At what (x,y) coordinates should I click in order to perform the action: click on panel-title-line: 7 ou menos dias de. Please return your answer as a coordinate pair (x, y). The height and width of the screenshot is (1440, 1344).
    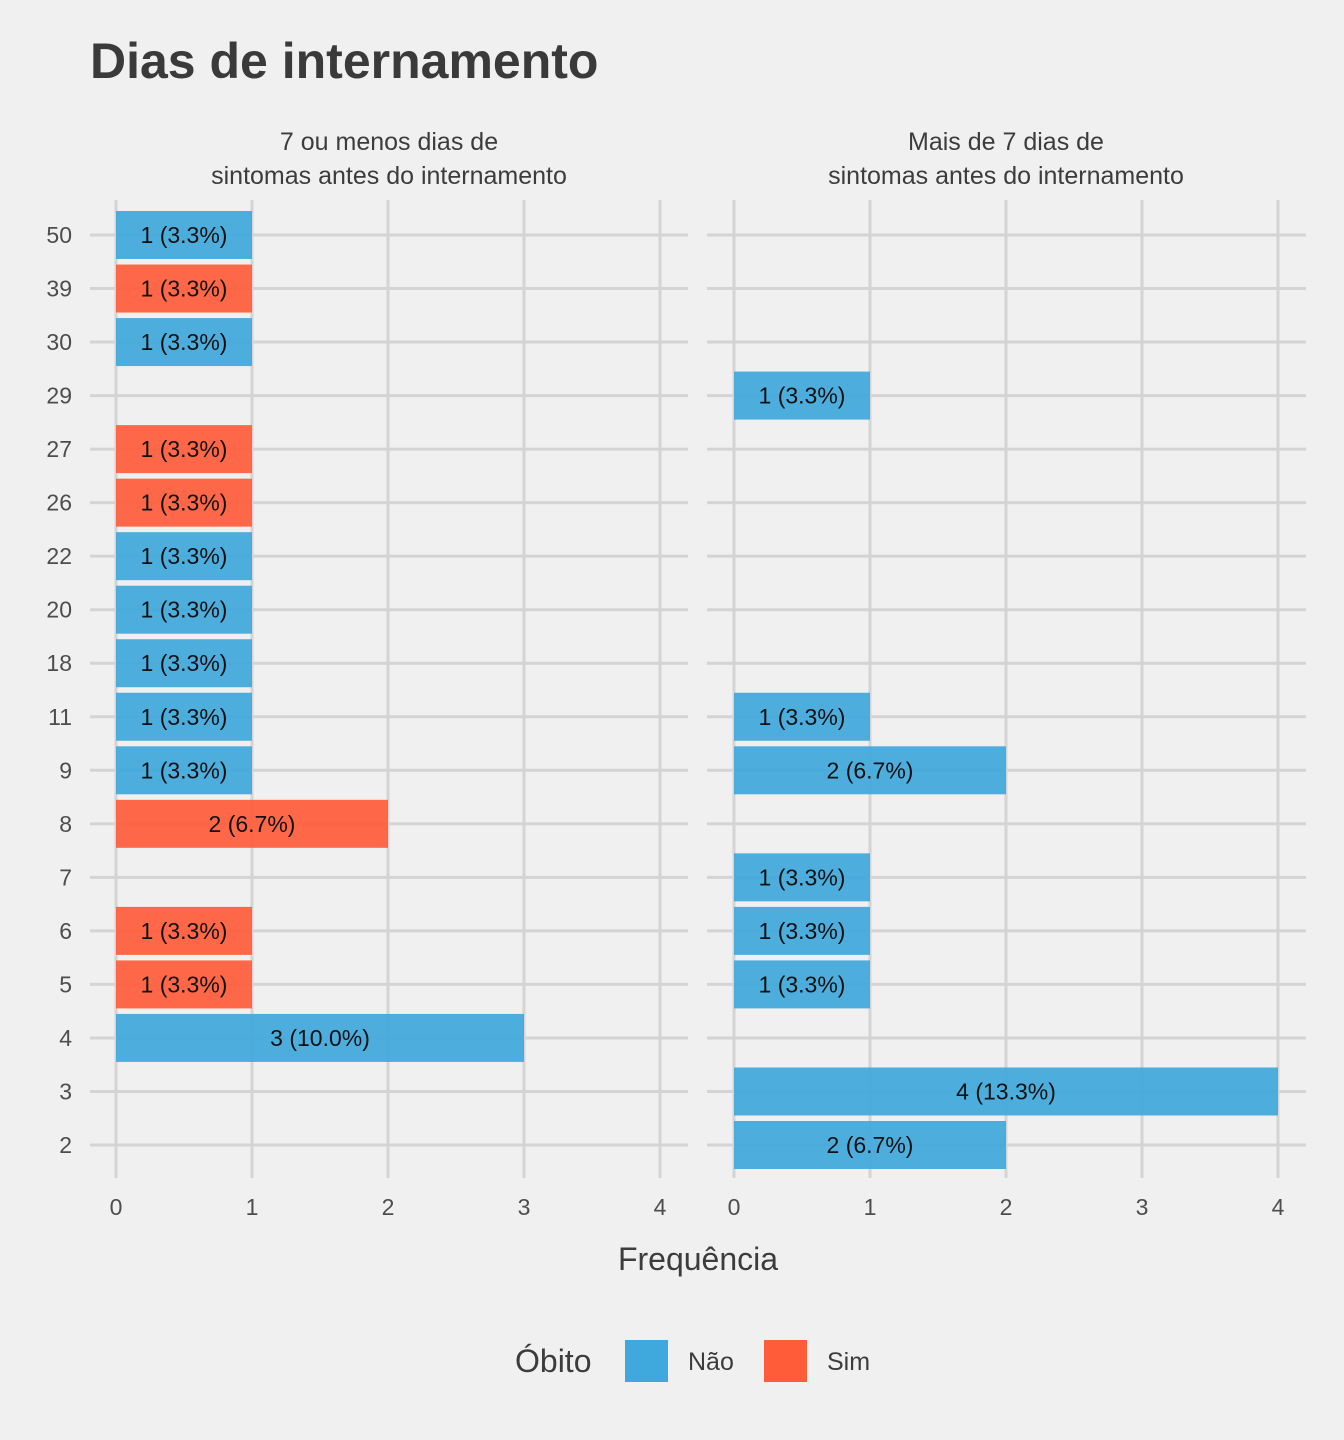
    Looking at the image, I should click on (389, 142).